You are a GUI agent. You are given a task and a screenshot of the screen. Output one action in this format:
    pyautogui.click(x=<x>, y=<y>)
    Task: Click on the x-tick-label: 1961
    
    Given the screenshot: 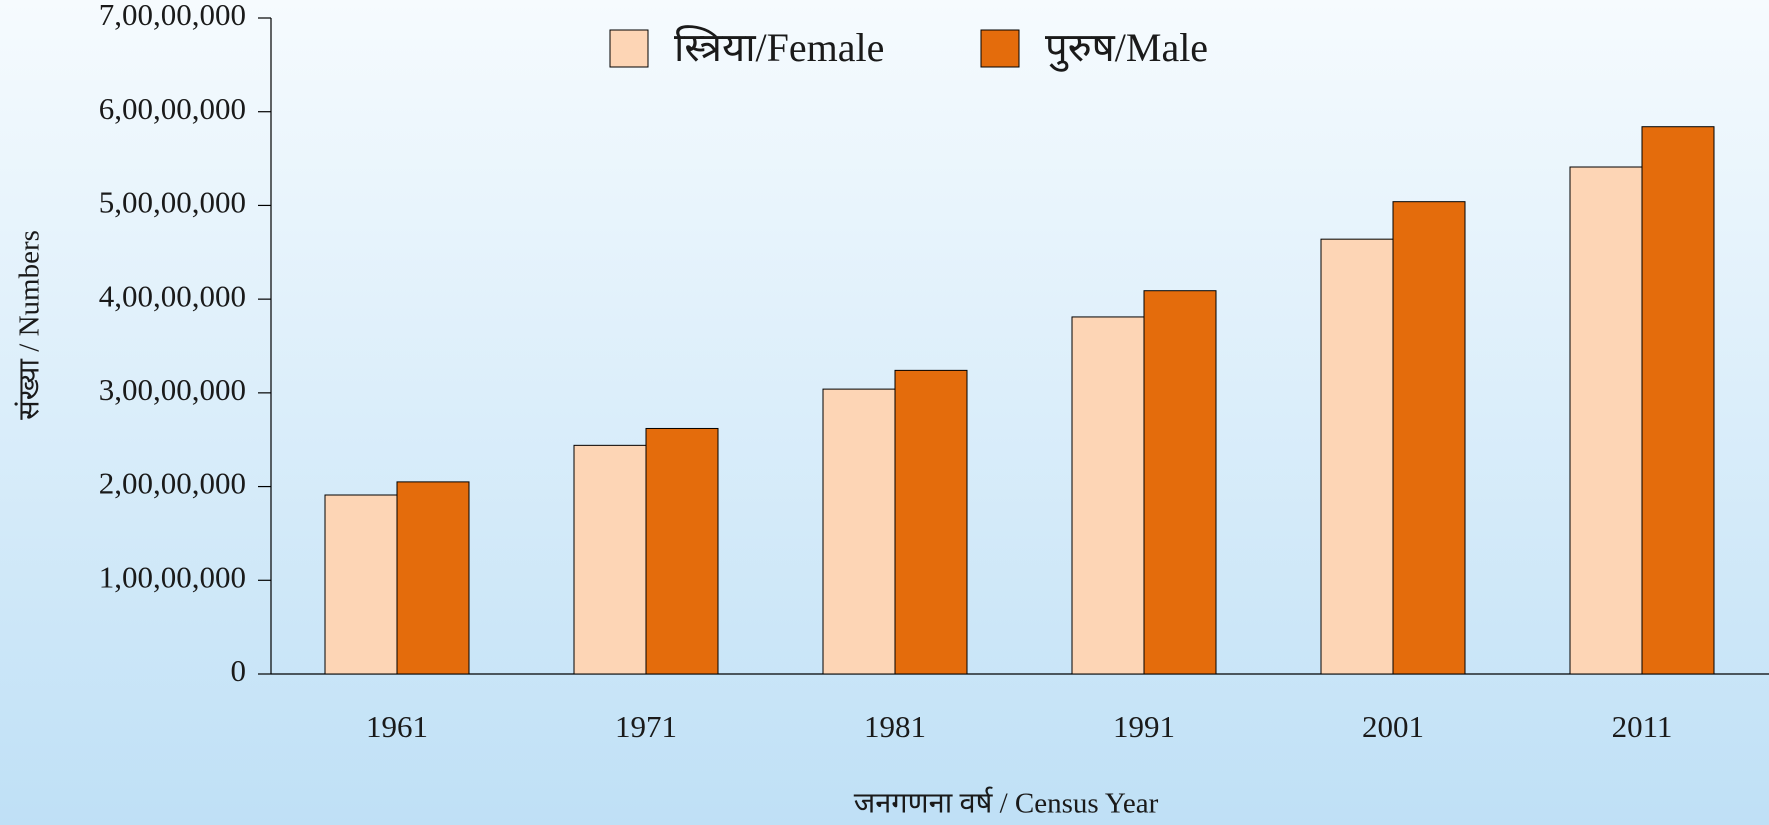 What is the action you would take?
    pyautogui.click(x=397, y=726)
    